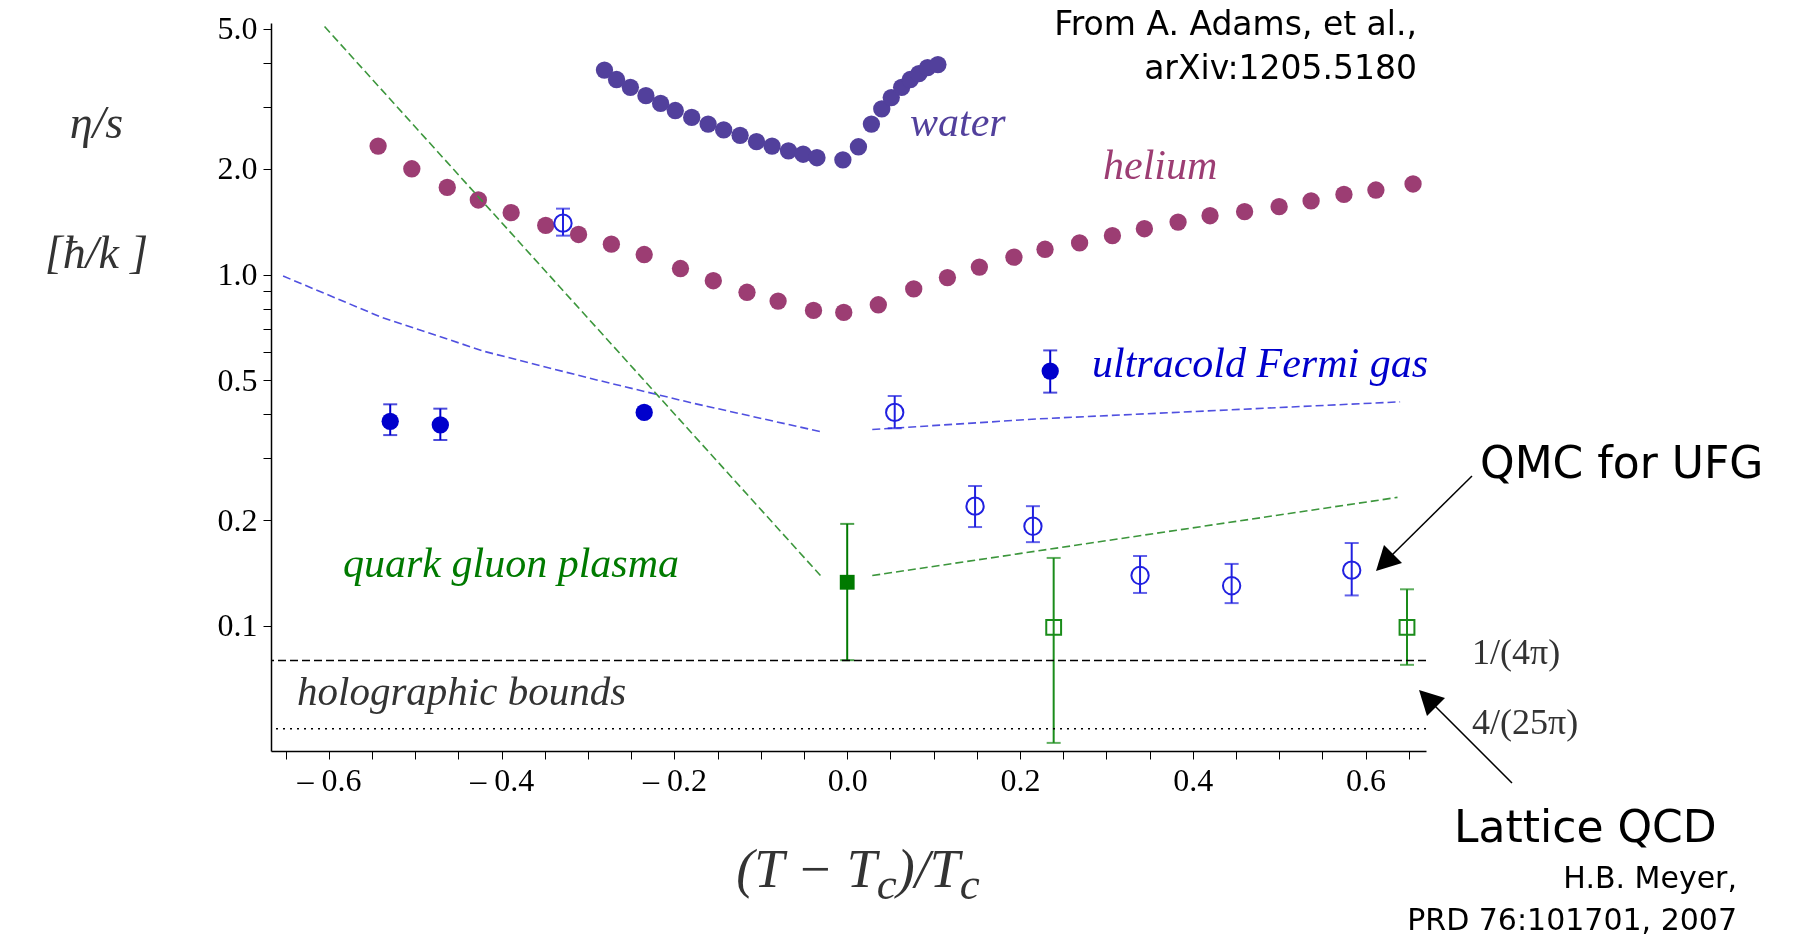 This screenshot has width=1806, height=943. What do you see at coordinates (237, 379) in the screenshot?
I see `y-tick-label: 0.5` at bounding box center [237, 379].